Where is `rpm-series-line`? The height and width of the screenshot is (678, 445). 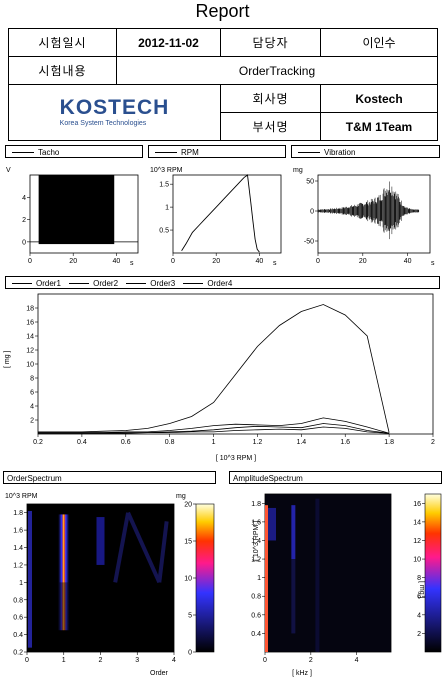 rpm-series-line is located at coordinates (220, 213).